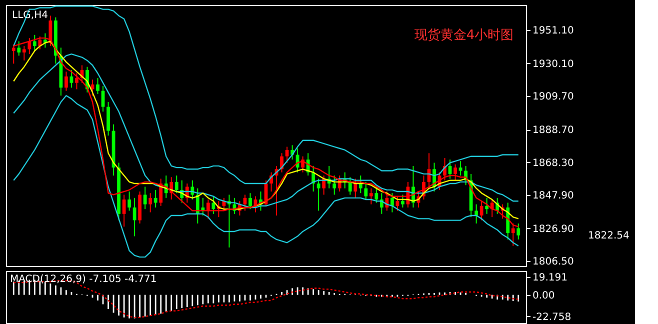 Image resolution: width=658 pixels, height=324 pixels. What do you see at coordinates (553, 262) in the screenshot?
I see `y-tick-label: 1806.50` at bounding box center [553, 262].